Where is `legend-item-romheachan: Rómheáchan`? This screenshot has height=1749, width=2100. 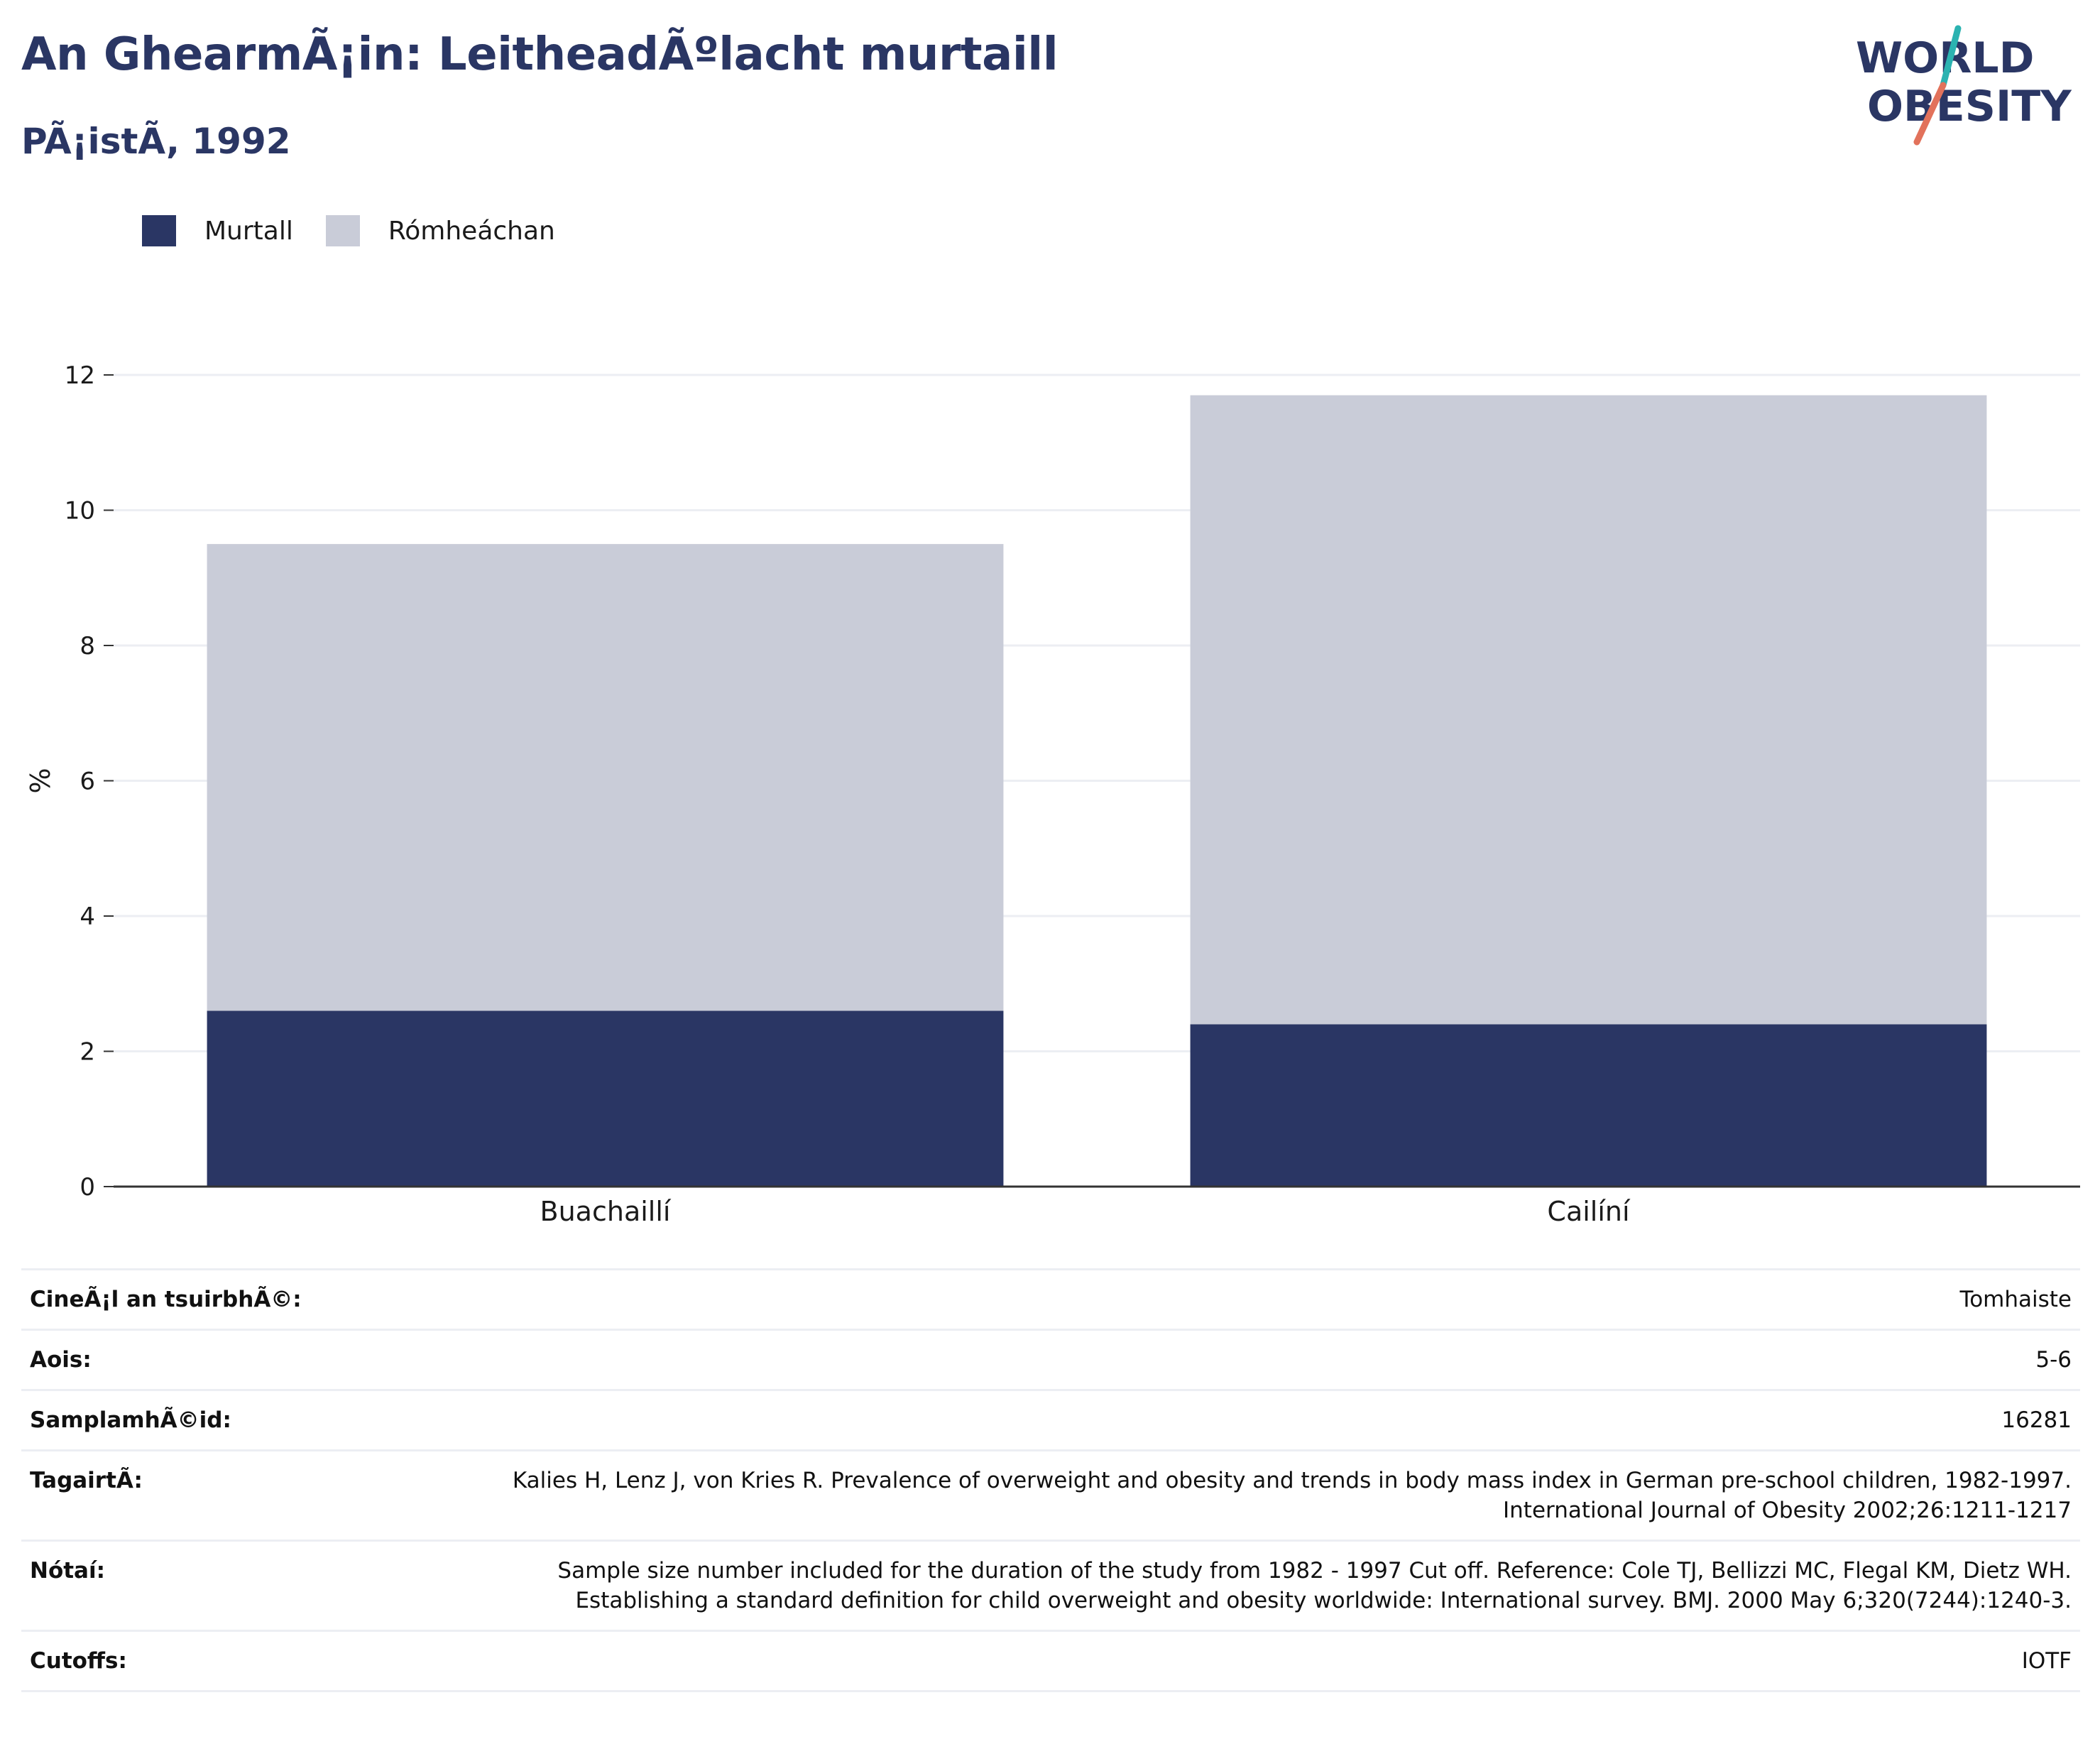 legend-item-romheachan: Rómheáchan is located at coordinates (440, 230).